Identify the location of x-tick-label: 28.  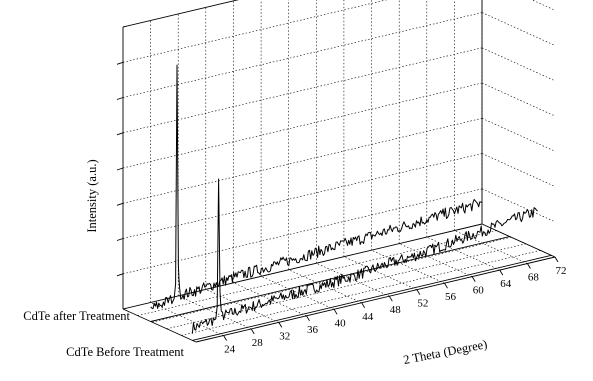
(258, 343).